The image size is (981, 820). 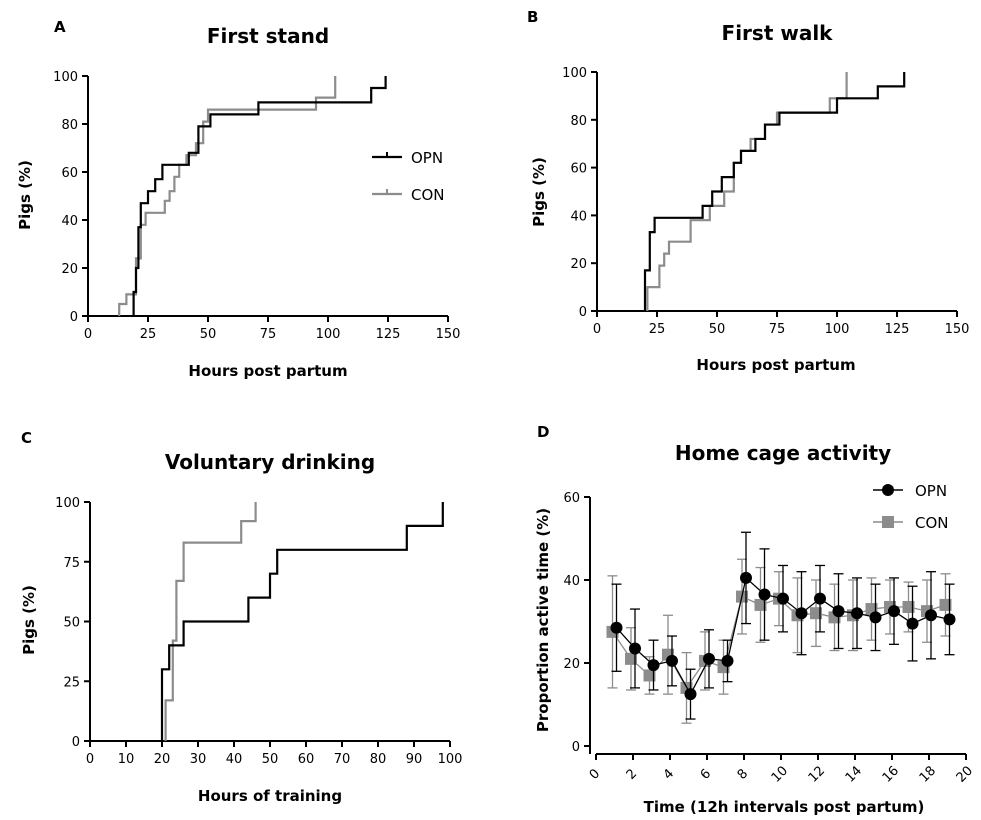 I want to click on panel-a-x-tick-label: 50, so click(x=208, y=334).